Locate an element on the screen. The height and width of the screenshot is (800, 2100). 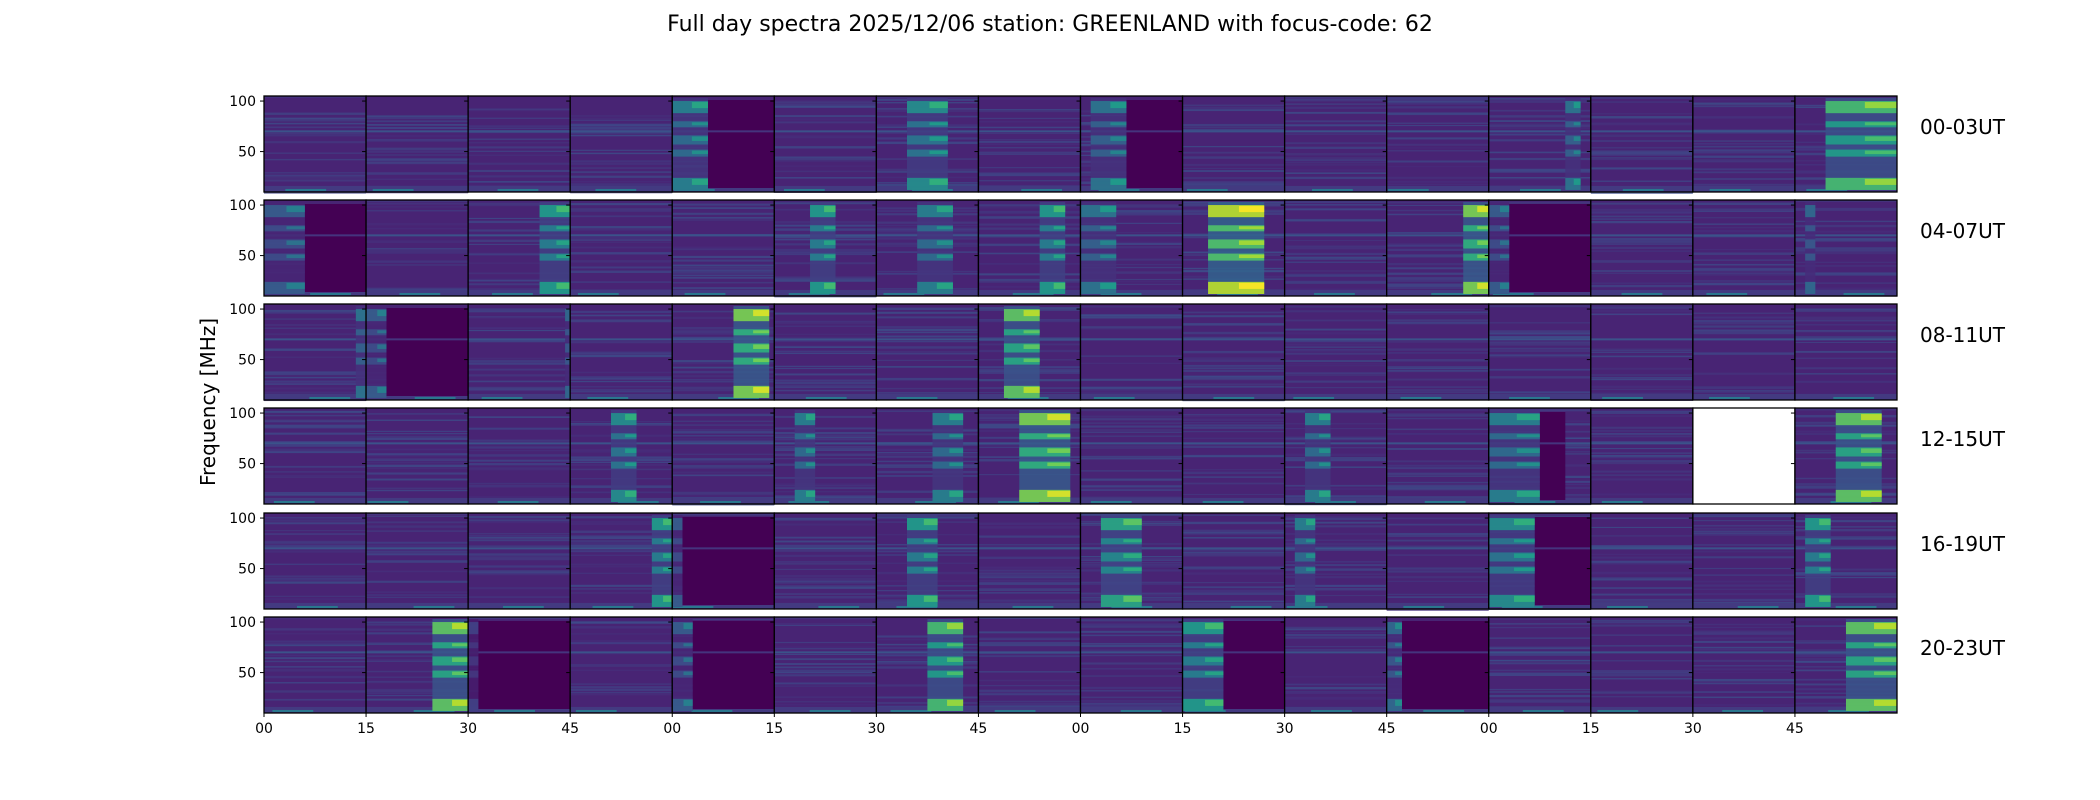
panel-background is located at coordinates (1233, 144).